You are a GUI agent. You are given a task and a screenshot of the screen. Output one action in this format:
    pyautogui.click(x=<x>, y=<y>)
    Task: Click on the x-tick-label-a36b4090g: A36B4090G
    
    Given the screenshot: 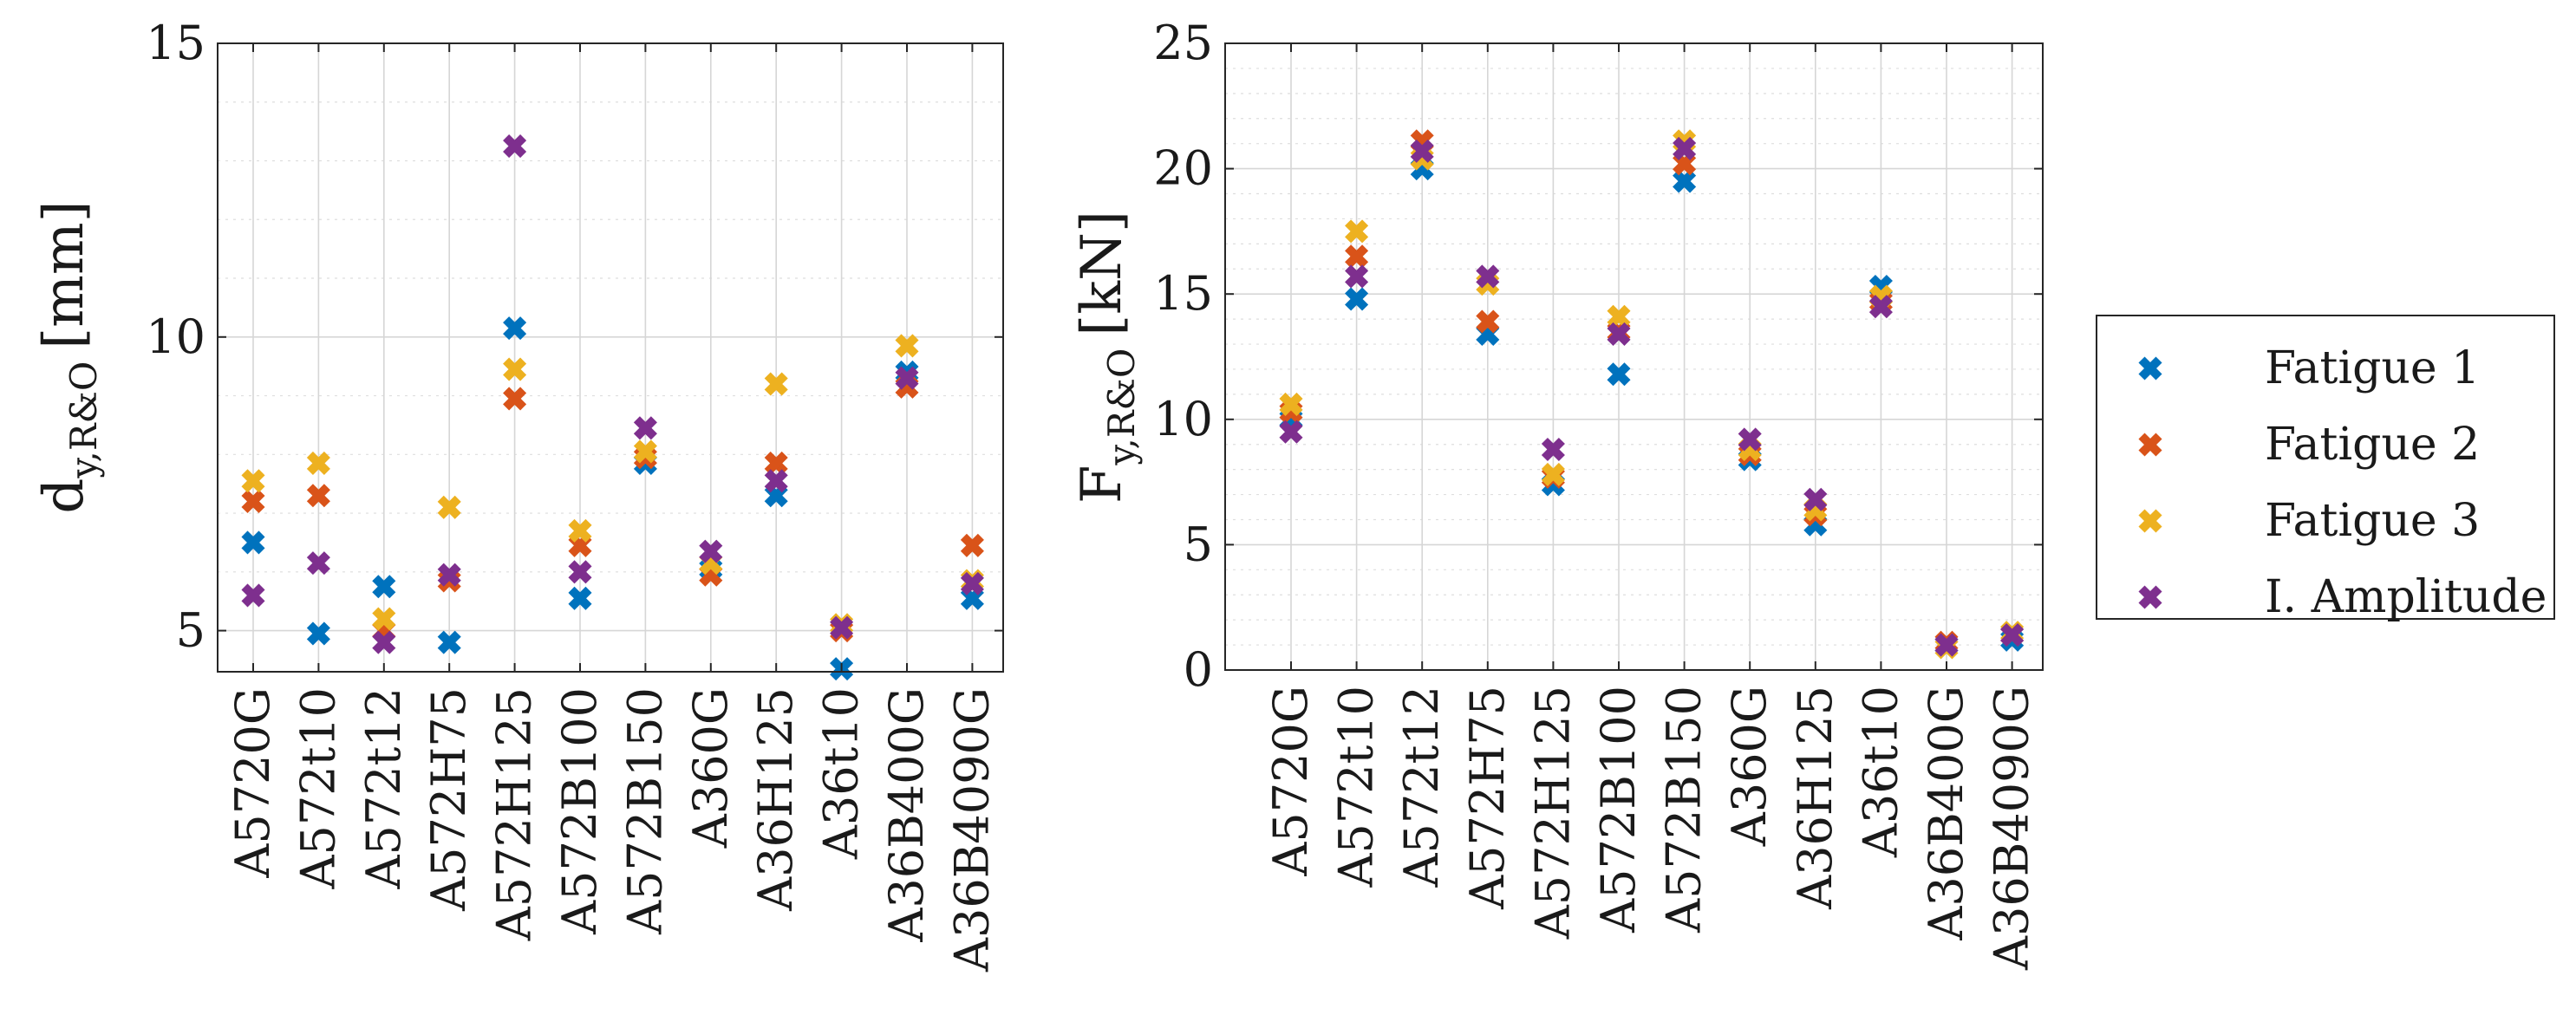 What is the action you would take?
    pyautogui.click(x=972, y=830)
    